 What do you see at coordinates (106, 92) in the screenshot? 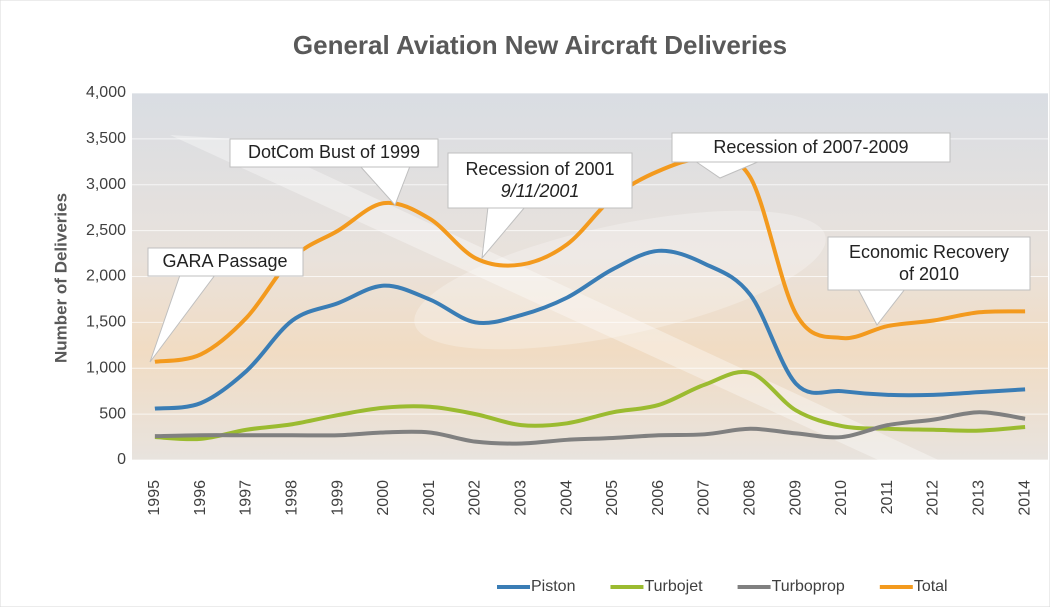
I see `y-tick-label: 4,000` at bounding box center [106, 92].